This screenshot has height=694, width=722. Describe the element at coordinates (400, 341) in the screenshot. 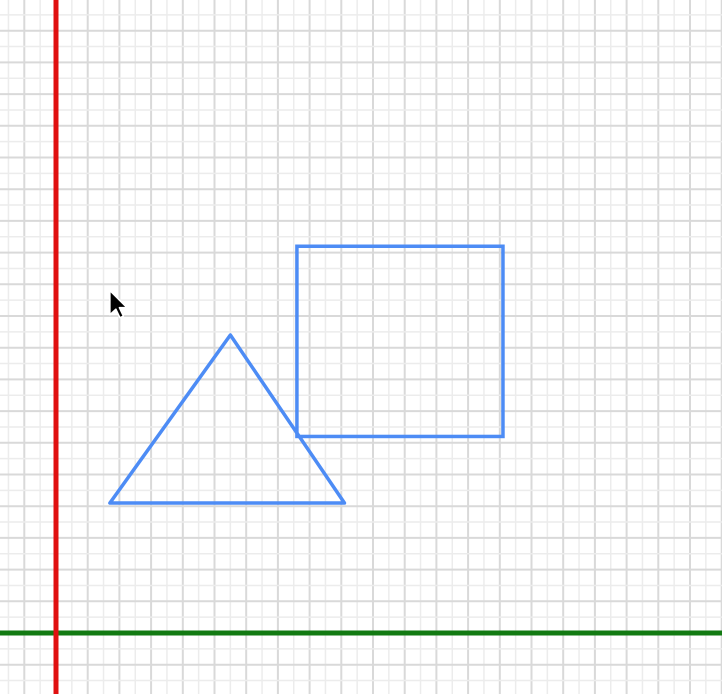

I see `rectangle-shape` at that location.